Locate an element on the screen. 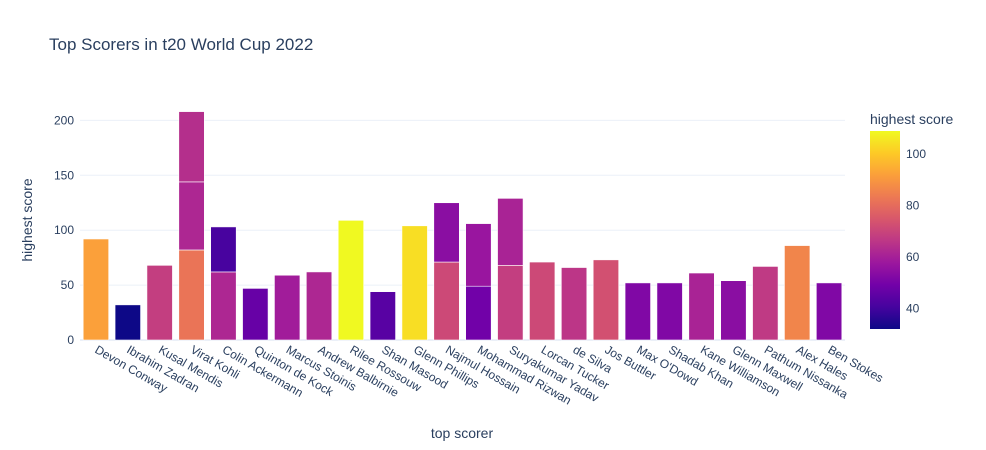 The width and height of the screenshot is (986, 450). colorbar-tick-label: 80 is located at coordinates (913, 206).